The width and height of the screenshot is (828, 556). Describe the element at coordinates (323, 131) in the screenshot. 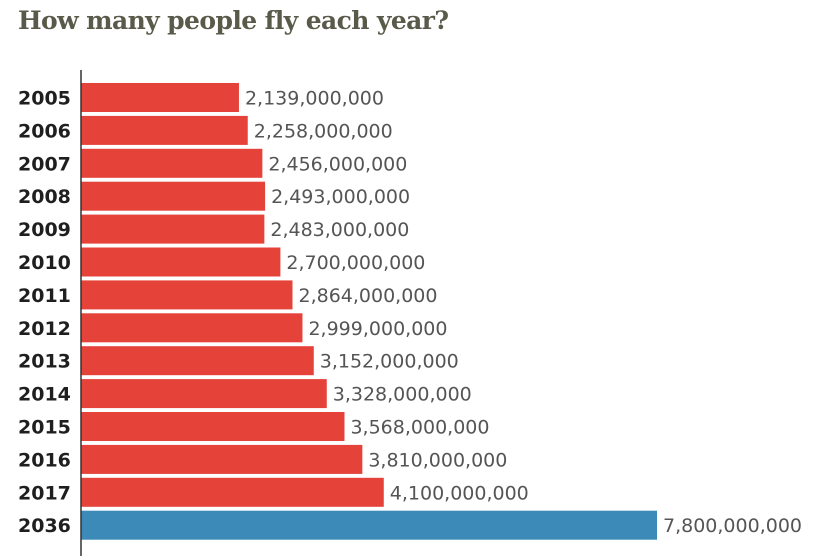

I see `data-label-2006: 2,258,000,000` at that location.